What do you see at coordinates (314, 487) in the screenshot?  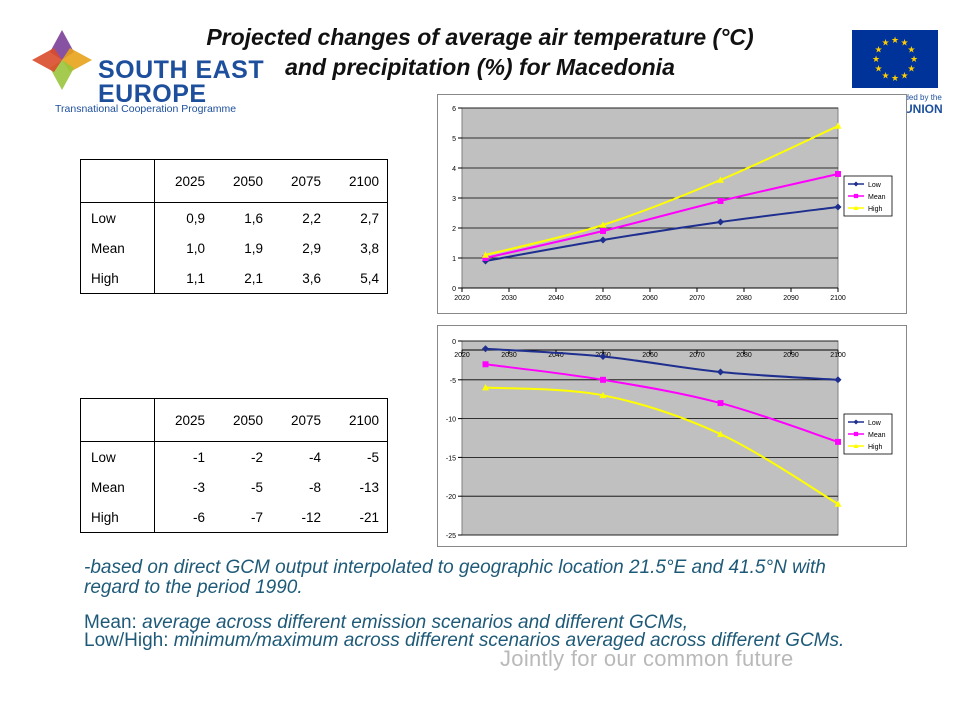 I see `table-cell: -8` at bounding box center [314, 487].